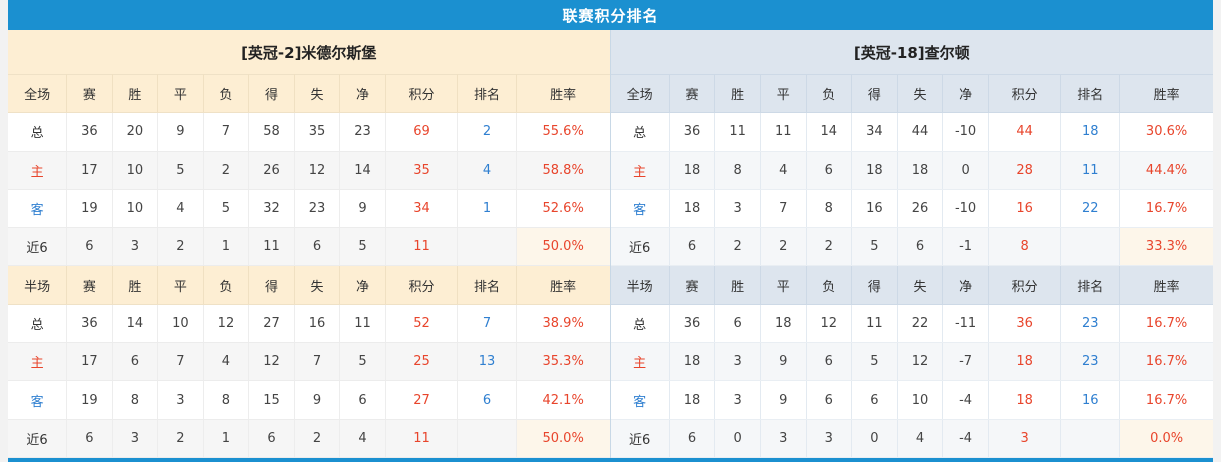  I want to click on cell-points: 8, so click(1025, 247).